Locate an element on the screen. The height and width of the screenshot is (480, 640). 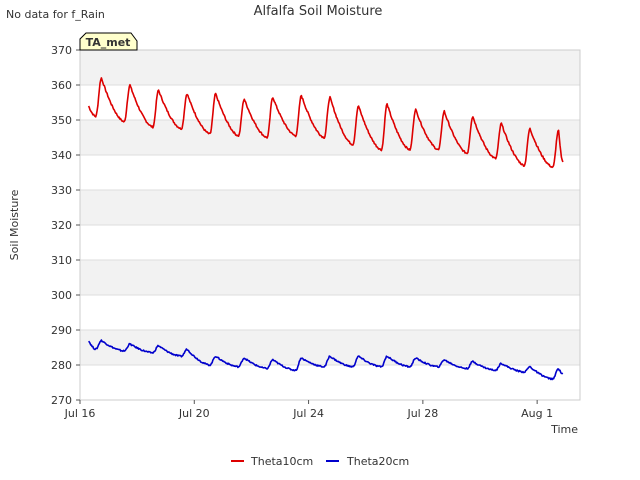
x-tick-label: Jul 16 is located at coordinates (80, 413).